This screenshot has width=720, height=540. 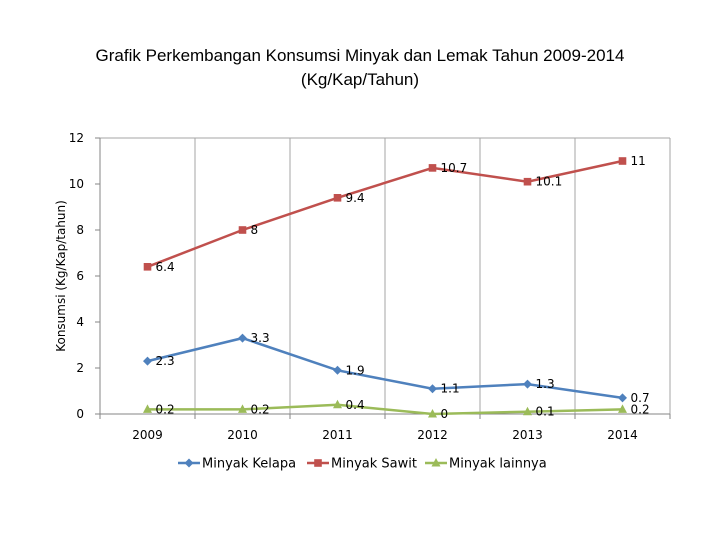 I want to click on y-tick-label: 6, so click(x=80, y=276).